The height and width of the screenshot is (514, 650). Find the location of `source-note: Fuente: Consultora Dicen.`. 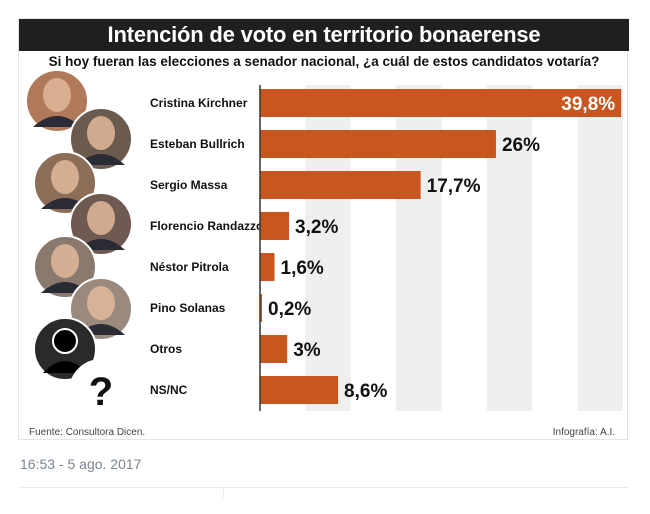

source-note: Fuente: Consultora Dicen. is located at coordinates (87, 432).